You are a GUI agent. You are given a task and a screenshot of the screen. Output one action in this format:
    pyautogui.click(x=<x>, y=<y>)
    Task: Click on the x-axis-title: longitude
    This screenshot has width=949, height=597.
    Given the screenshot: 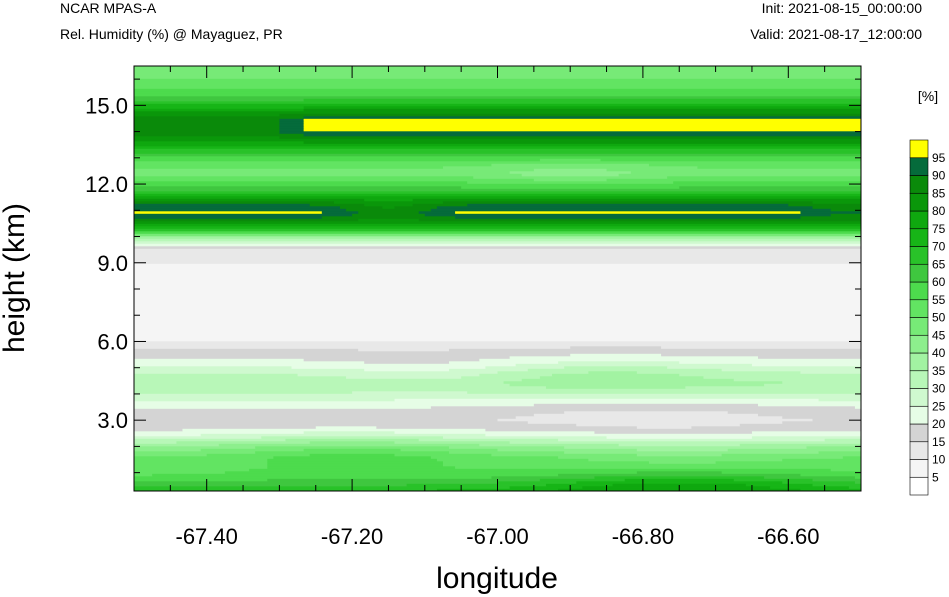 What is the action you would take?
    pyautogui.click(x=497, y=578)
    